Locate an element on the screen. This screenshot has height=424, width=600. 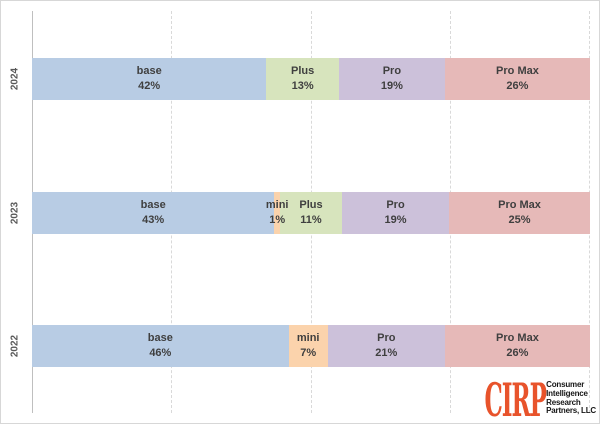
bar-segment: Plus 13% is located at coordinates (302, 79).